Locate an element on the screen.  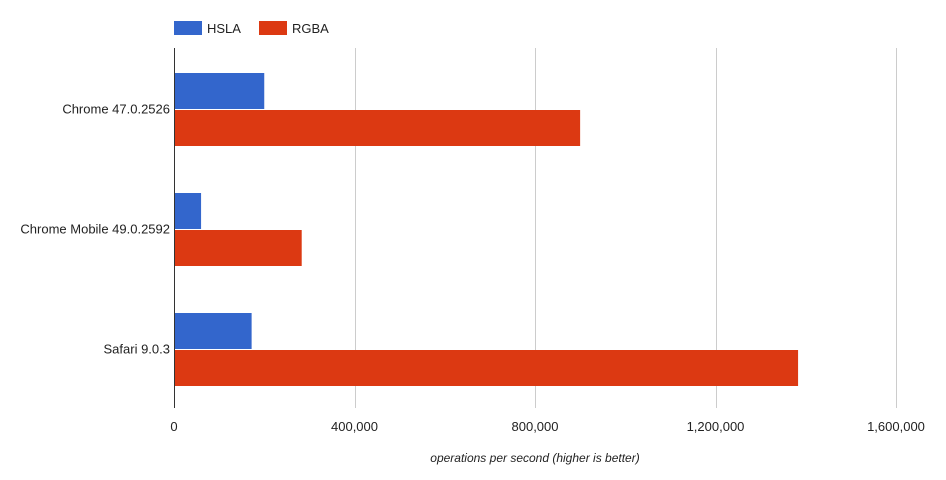
x-tick-label-3: 1,200,000 is located at coordinates (716, 426).